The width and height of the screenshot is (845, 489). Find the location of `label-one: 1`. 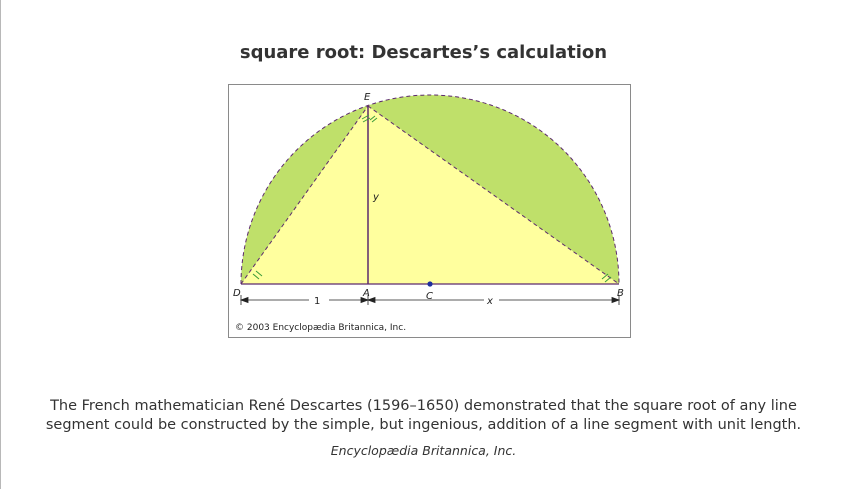

label-one: 1 is located at coordinates (317, 301).